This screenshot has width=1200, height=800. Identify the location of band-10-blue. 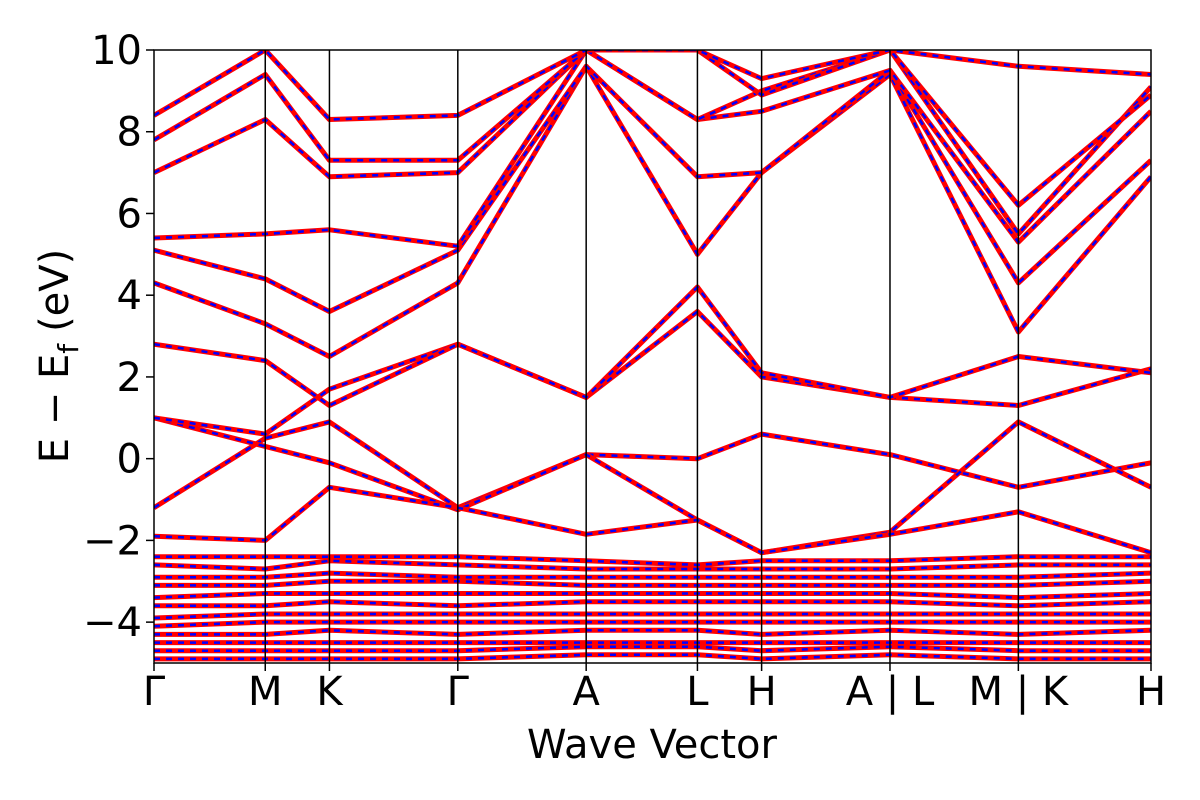
(652, 85).